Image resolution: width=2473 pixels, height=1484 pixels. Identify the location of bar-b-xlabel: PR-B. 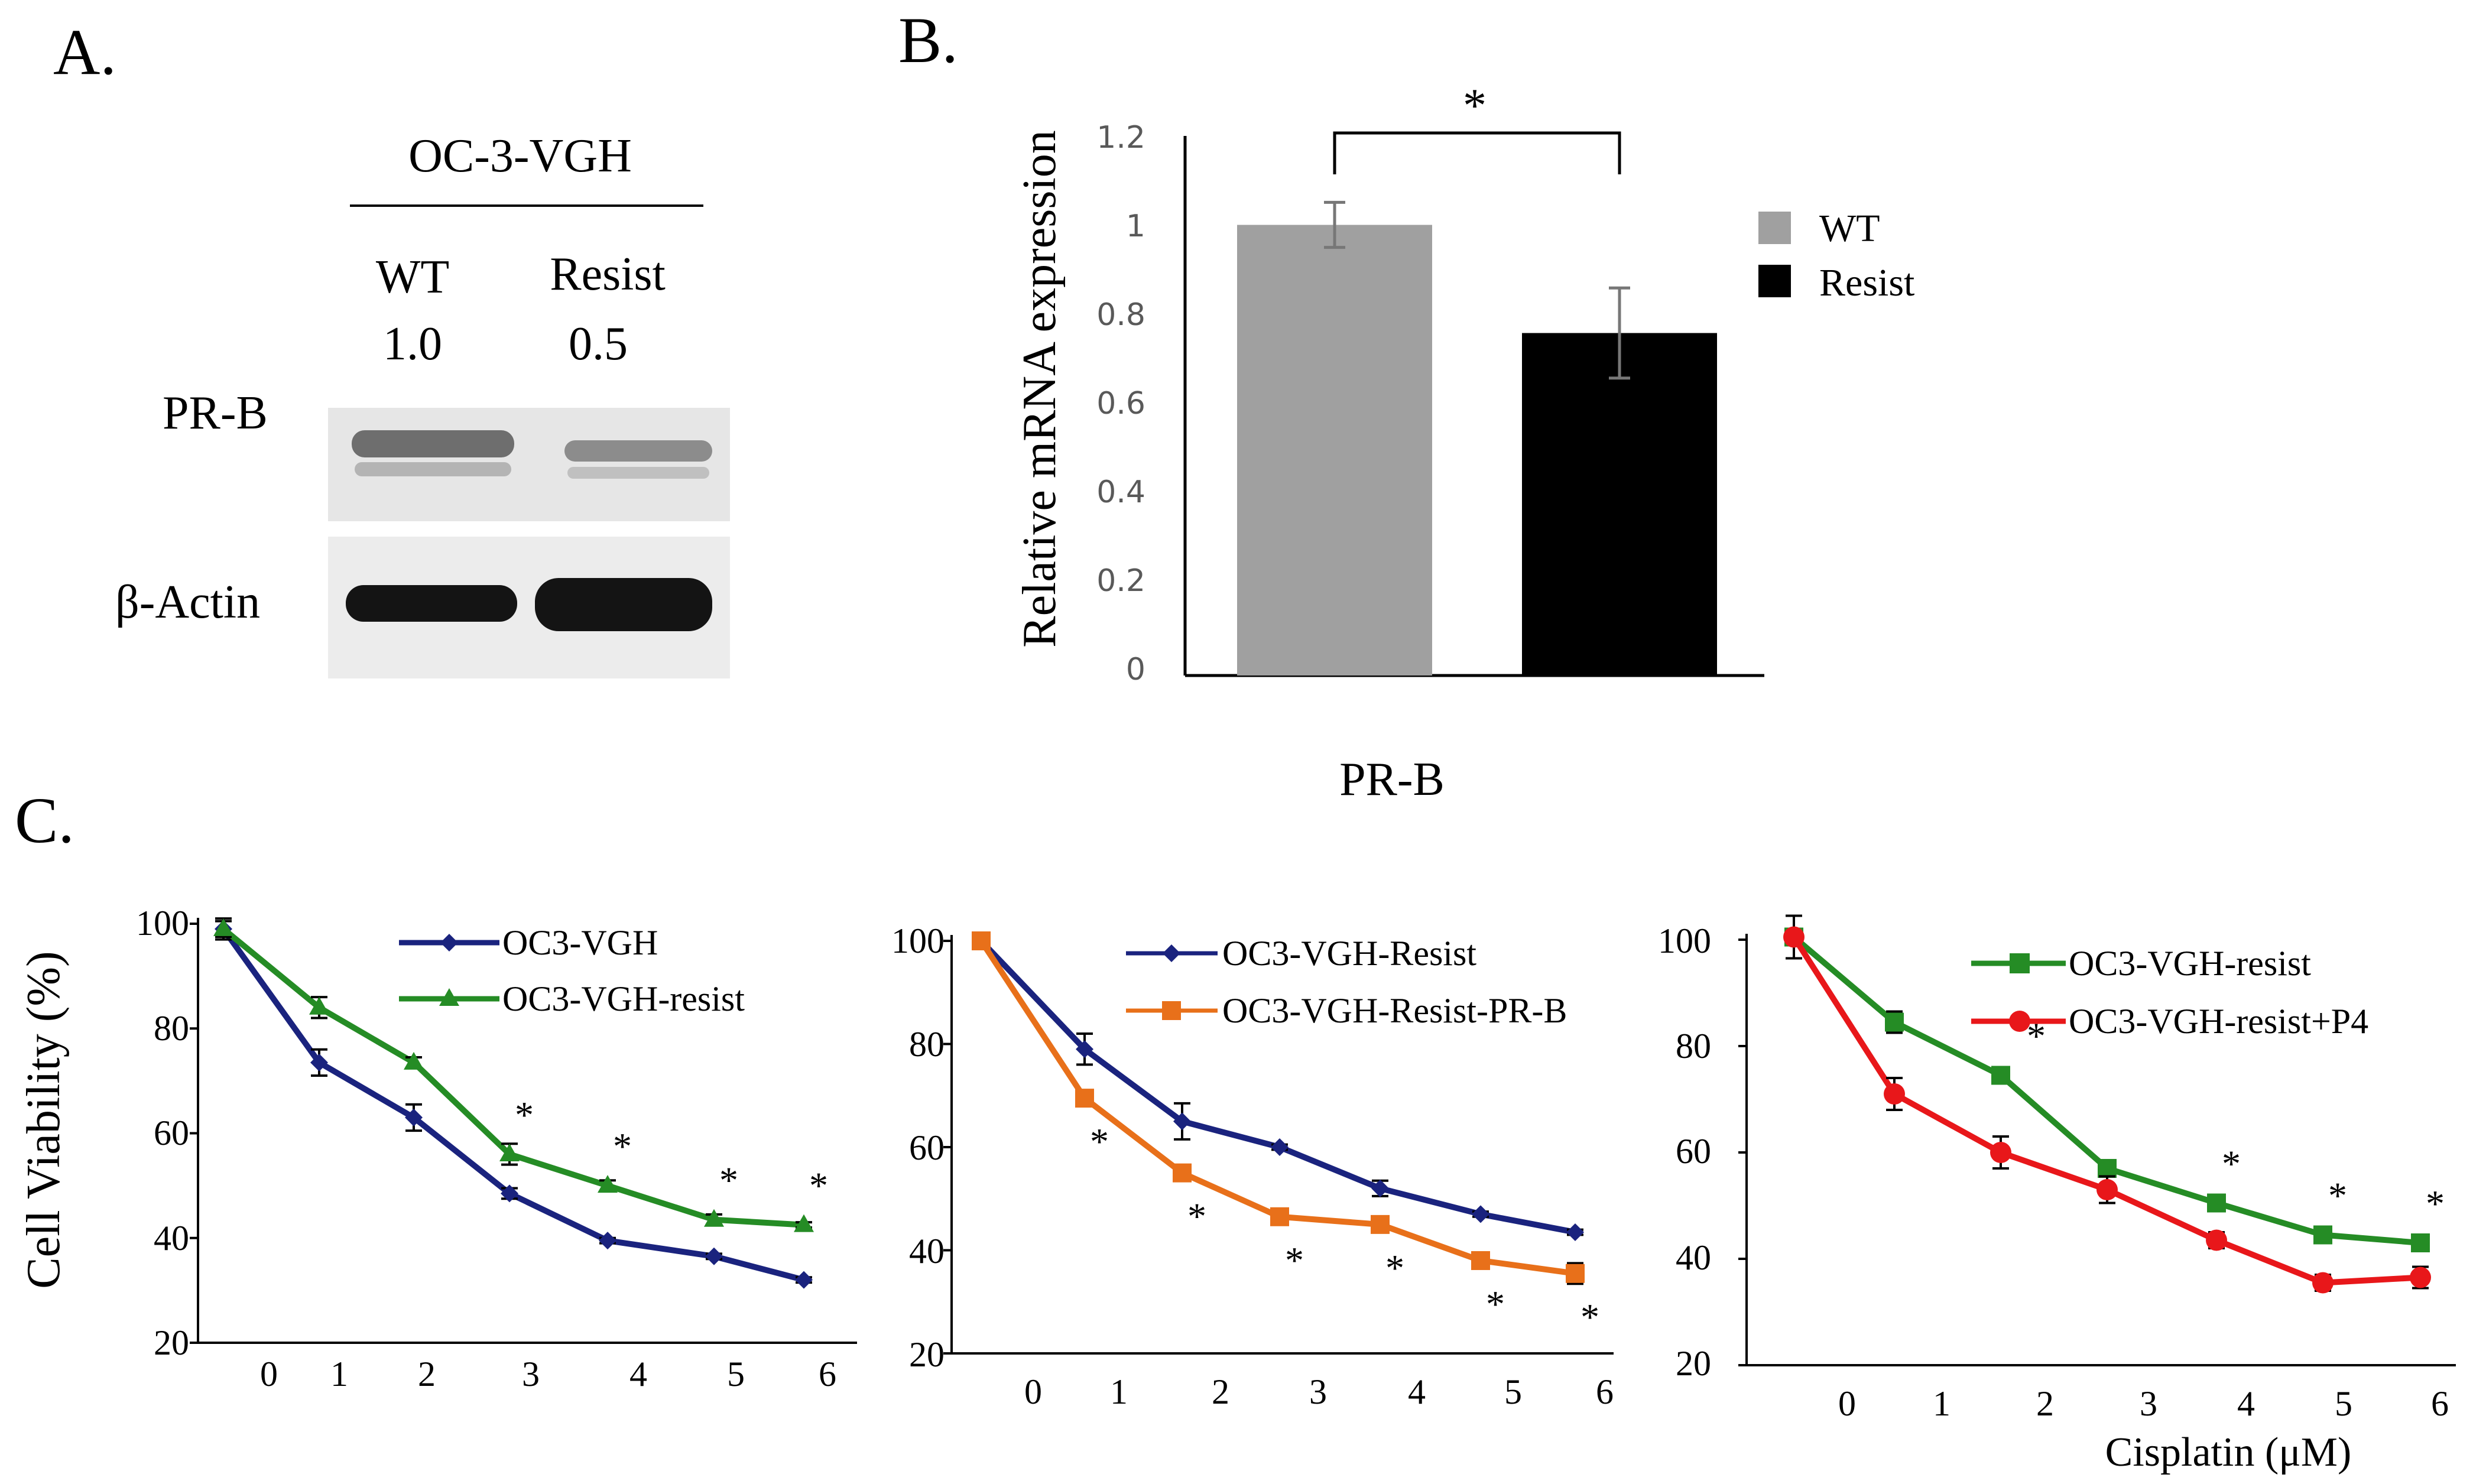
(1392, 780).